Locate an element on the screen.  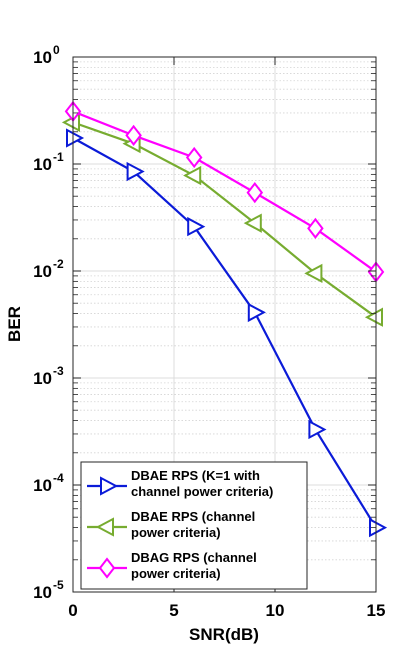
legend-label: DBAE RPS (channel is located at coordinates (193, 516).